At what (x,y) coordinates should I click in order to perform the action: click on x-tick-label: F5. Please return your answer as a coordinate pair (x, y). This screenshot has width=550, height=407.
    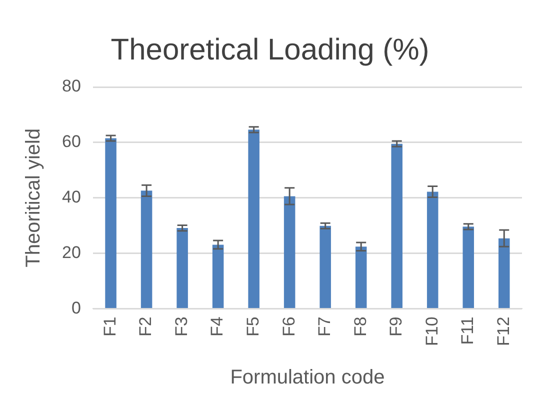
    Looking at the image, I should click on (253, 326).